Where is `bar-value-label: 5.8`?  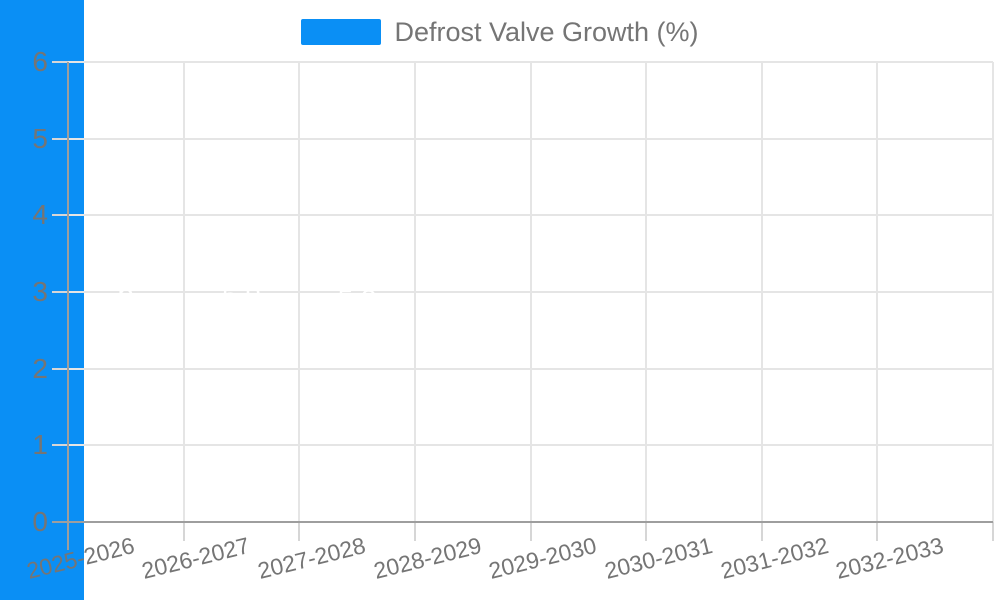 bar-value-label: 5.8 is located at coordinates (357, 299).